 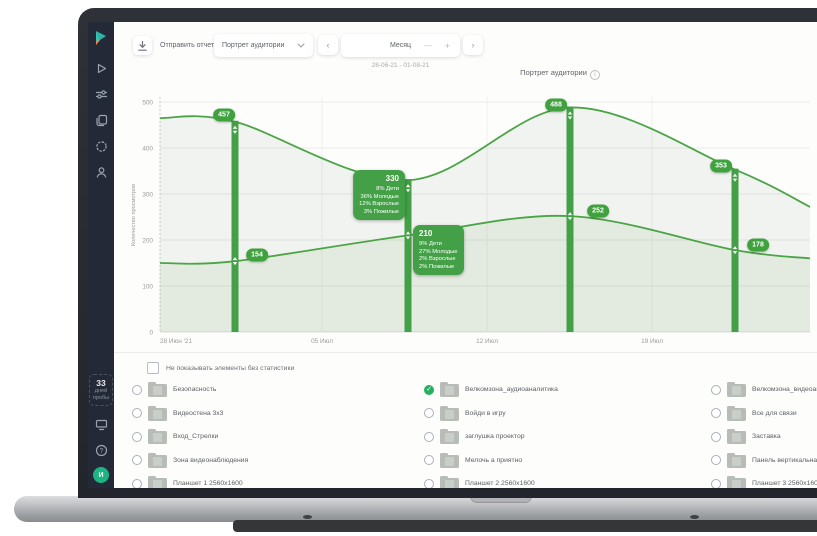 I want to click on source-item-label: Планшет 3 2560x1600, so click(x=784, y=484).